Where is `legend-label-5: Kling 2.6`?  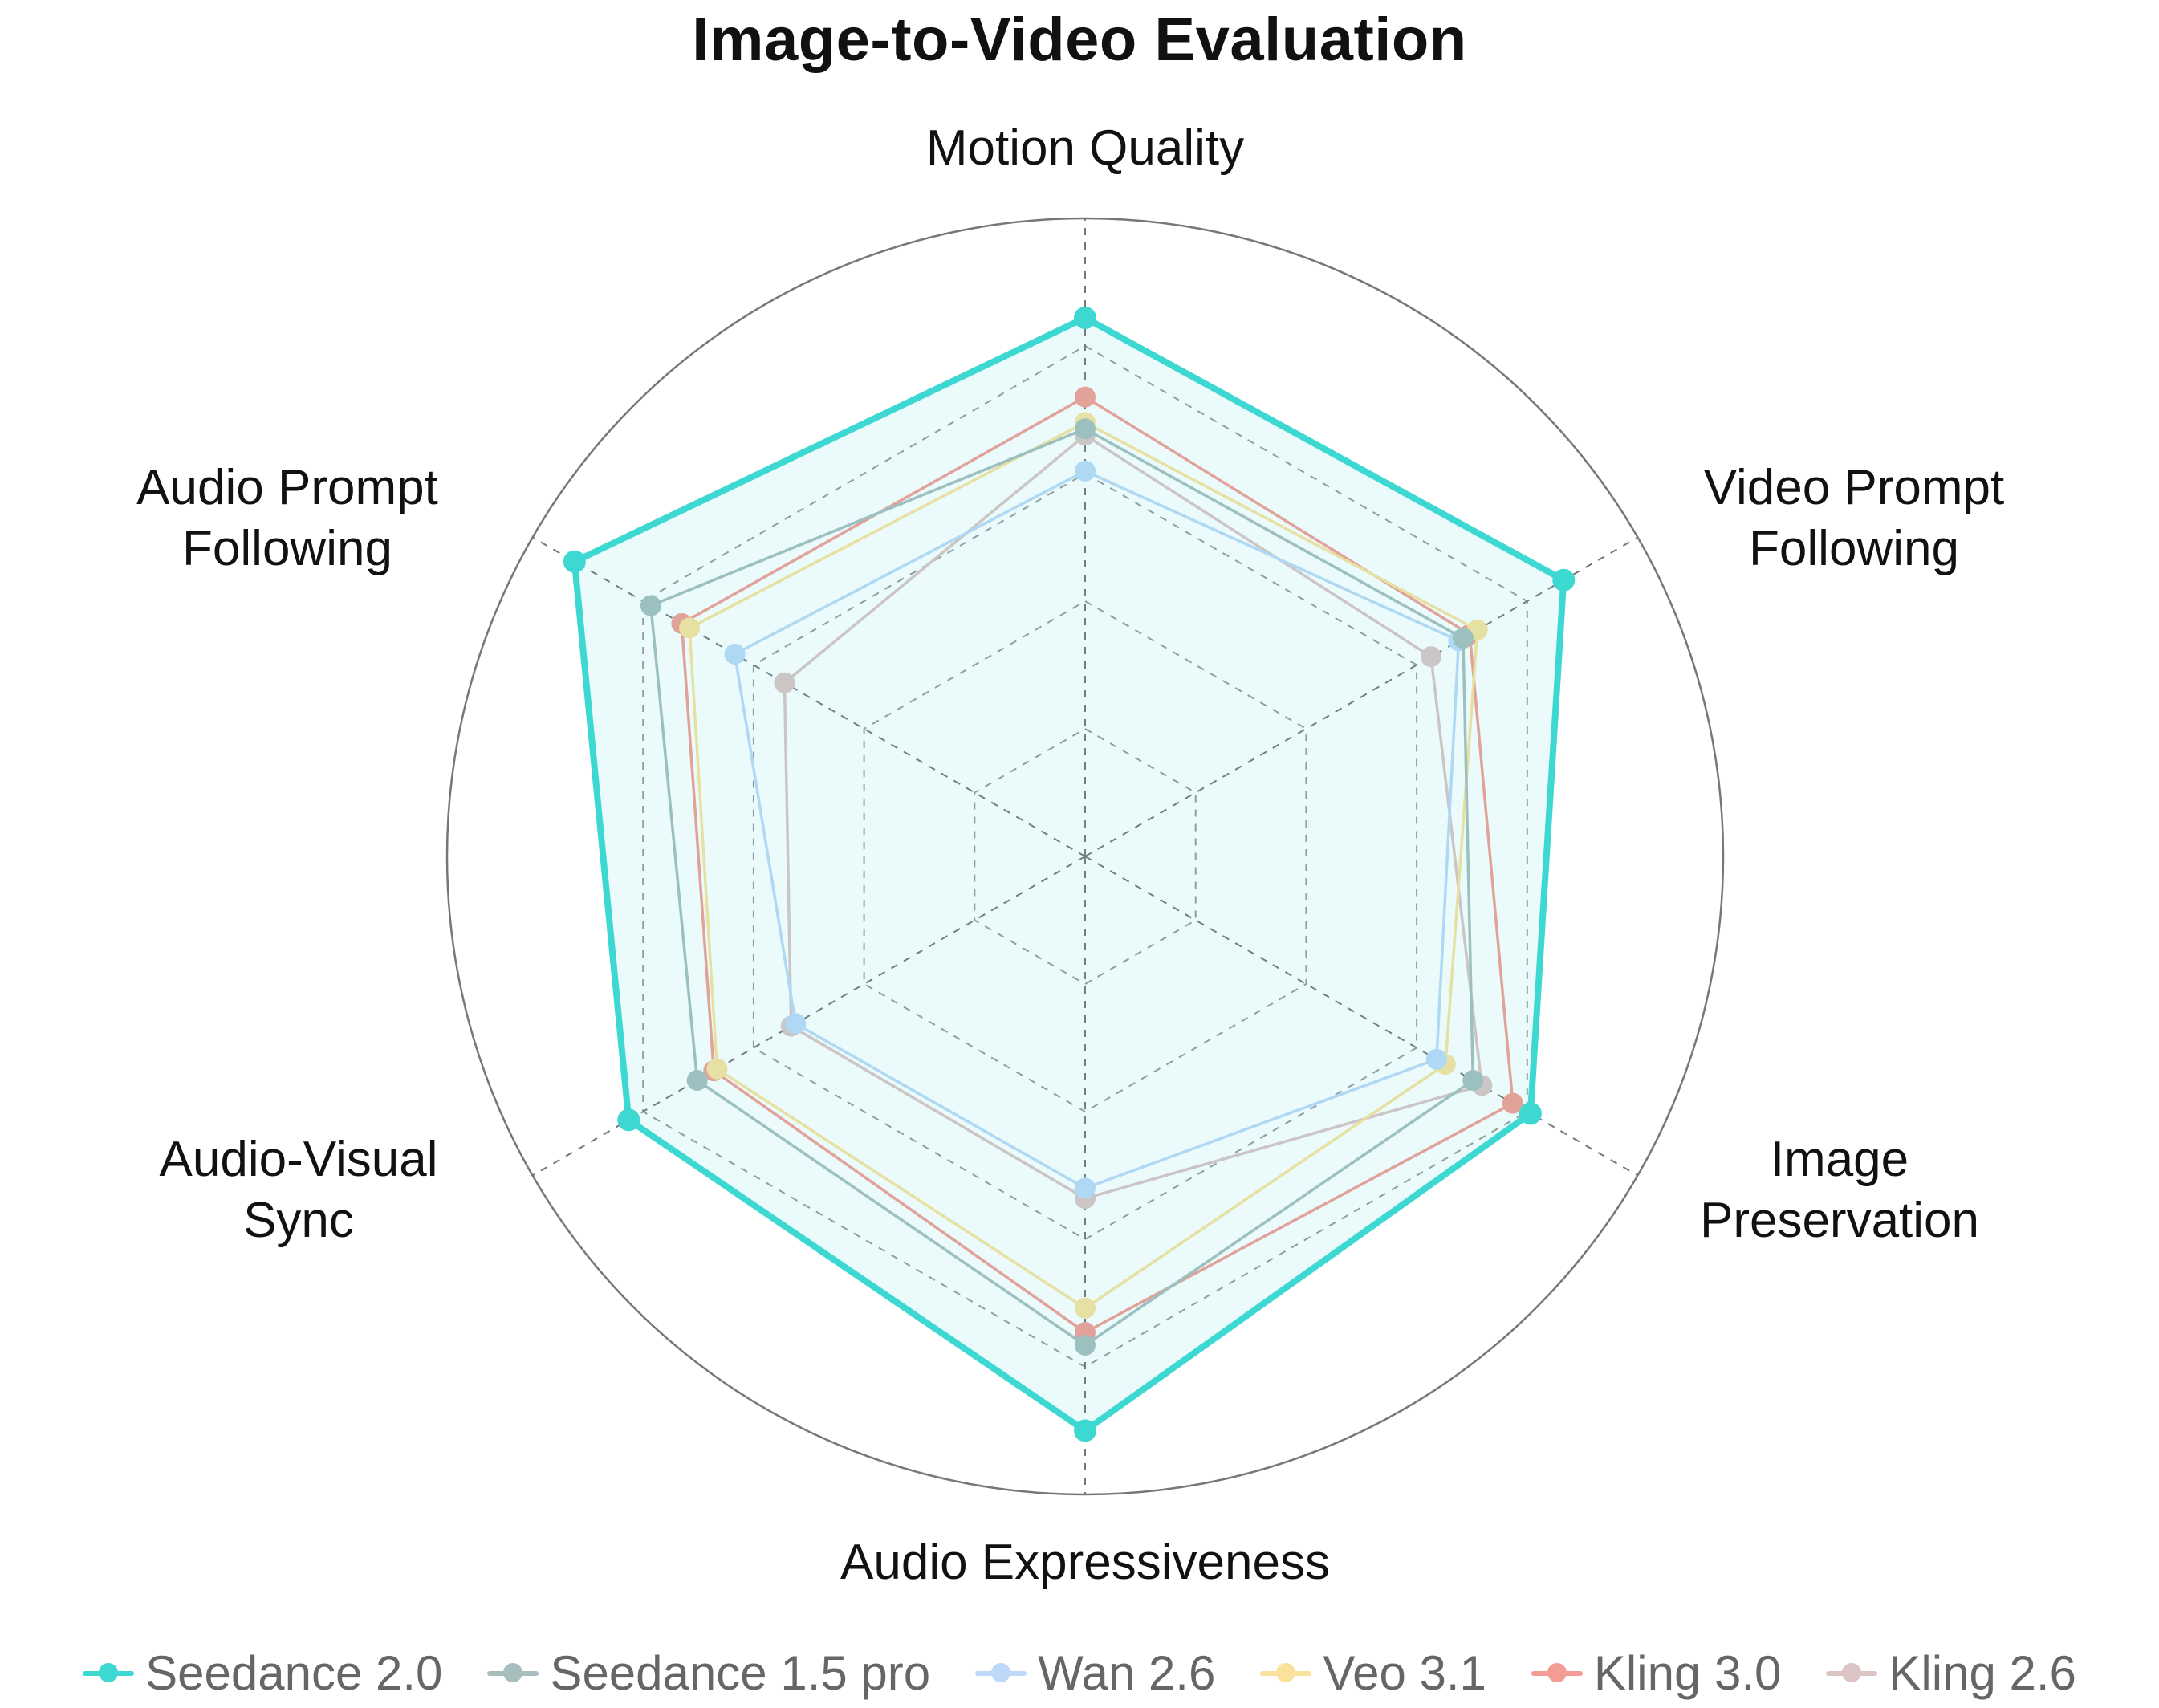
legend-label-5: Kling 2.6 is located at coordinates (1982, 1672).